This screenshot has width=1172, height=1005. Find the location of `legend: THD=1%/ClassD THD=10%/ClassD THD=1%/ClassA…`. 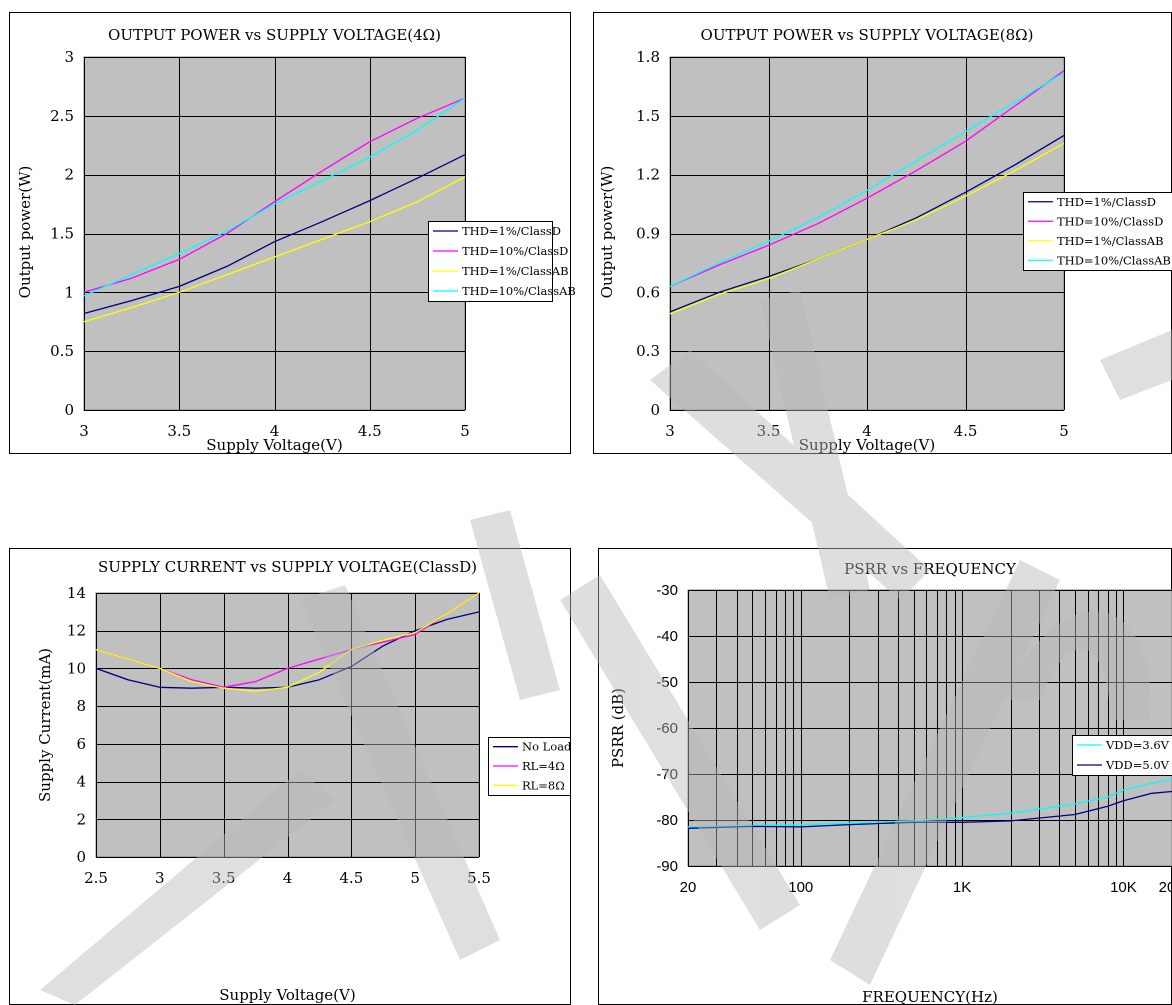

legend: THD=1%/ClassD THD=10%/ClassD THD=1%/ClassA… is located at coordinates (502, 261).